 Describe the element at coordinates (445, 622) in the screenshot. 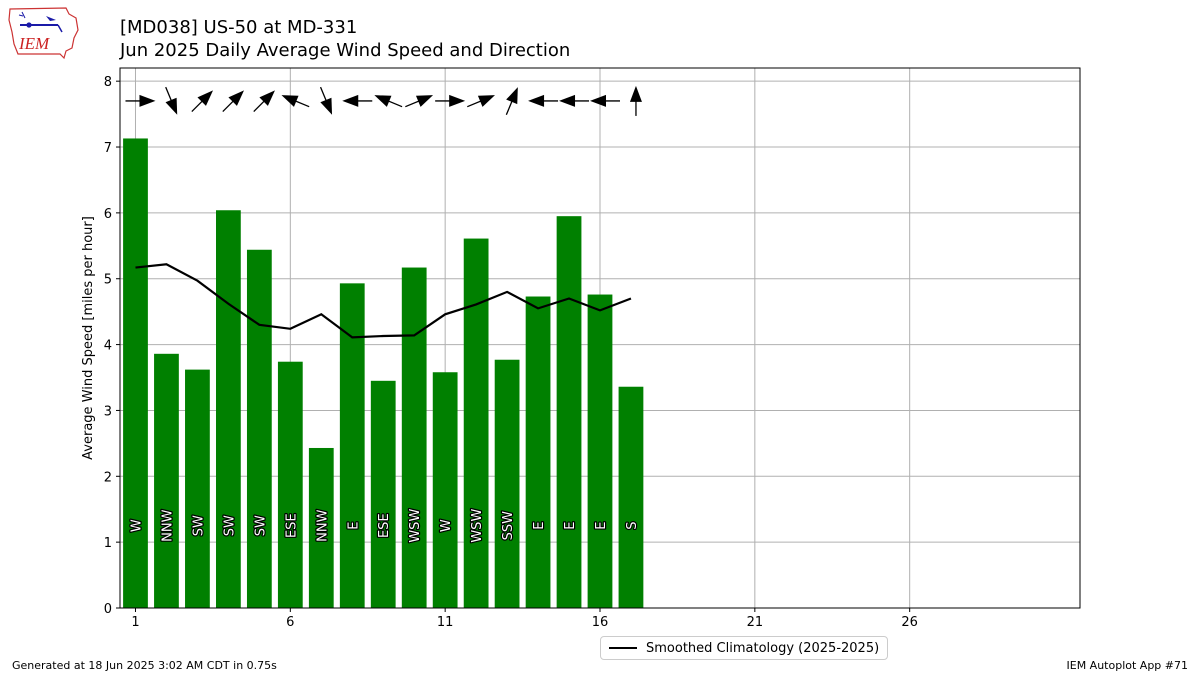

I see `x-tick-label: 11` at that location.